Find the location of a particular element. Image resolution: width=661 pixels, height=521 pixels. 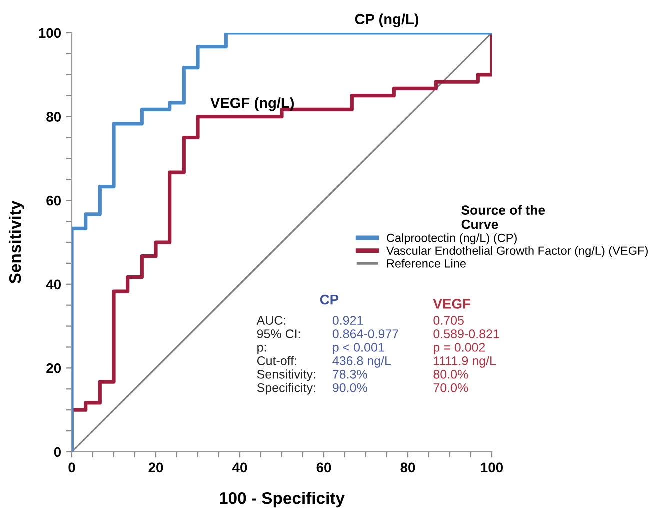

annotation: VEGF (ng/L) is located at coordinates (252, 105).